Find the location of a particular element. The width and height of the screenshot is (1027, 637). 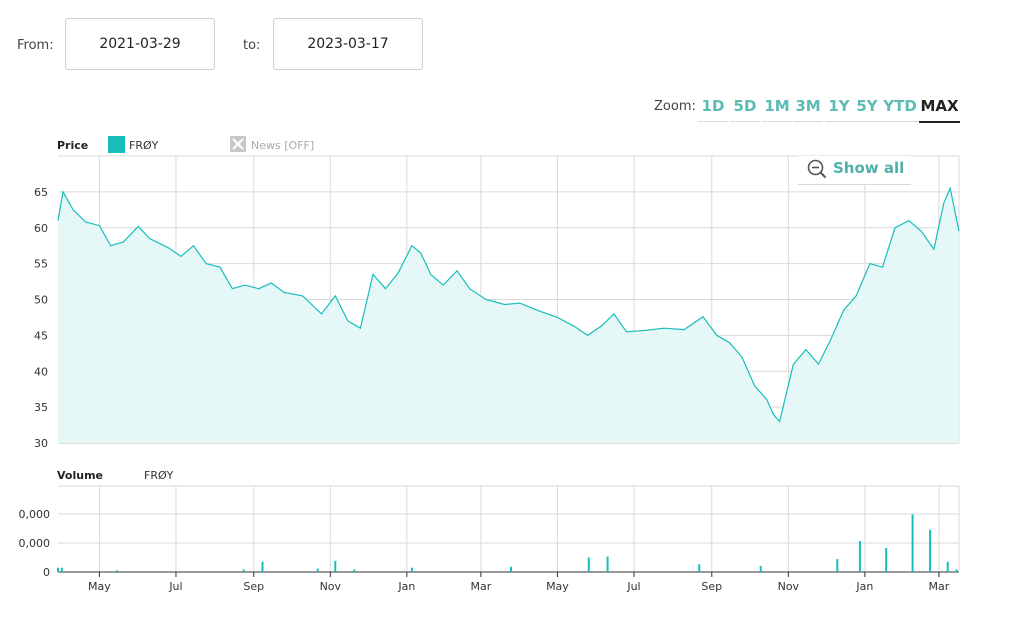

zoom-ytd-button: YTD is located at coordinates (900, 107).